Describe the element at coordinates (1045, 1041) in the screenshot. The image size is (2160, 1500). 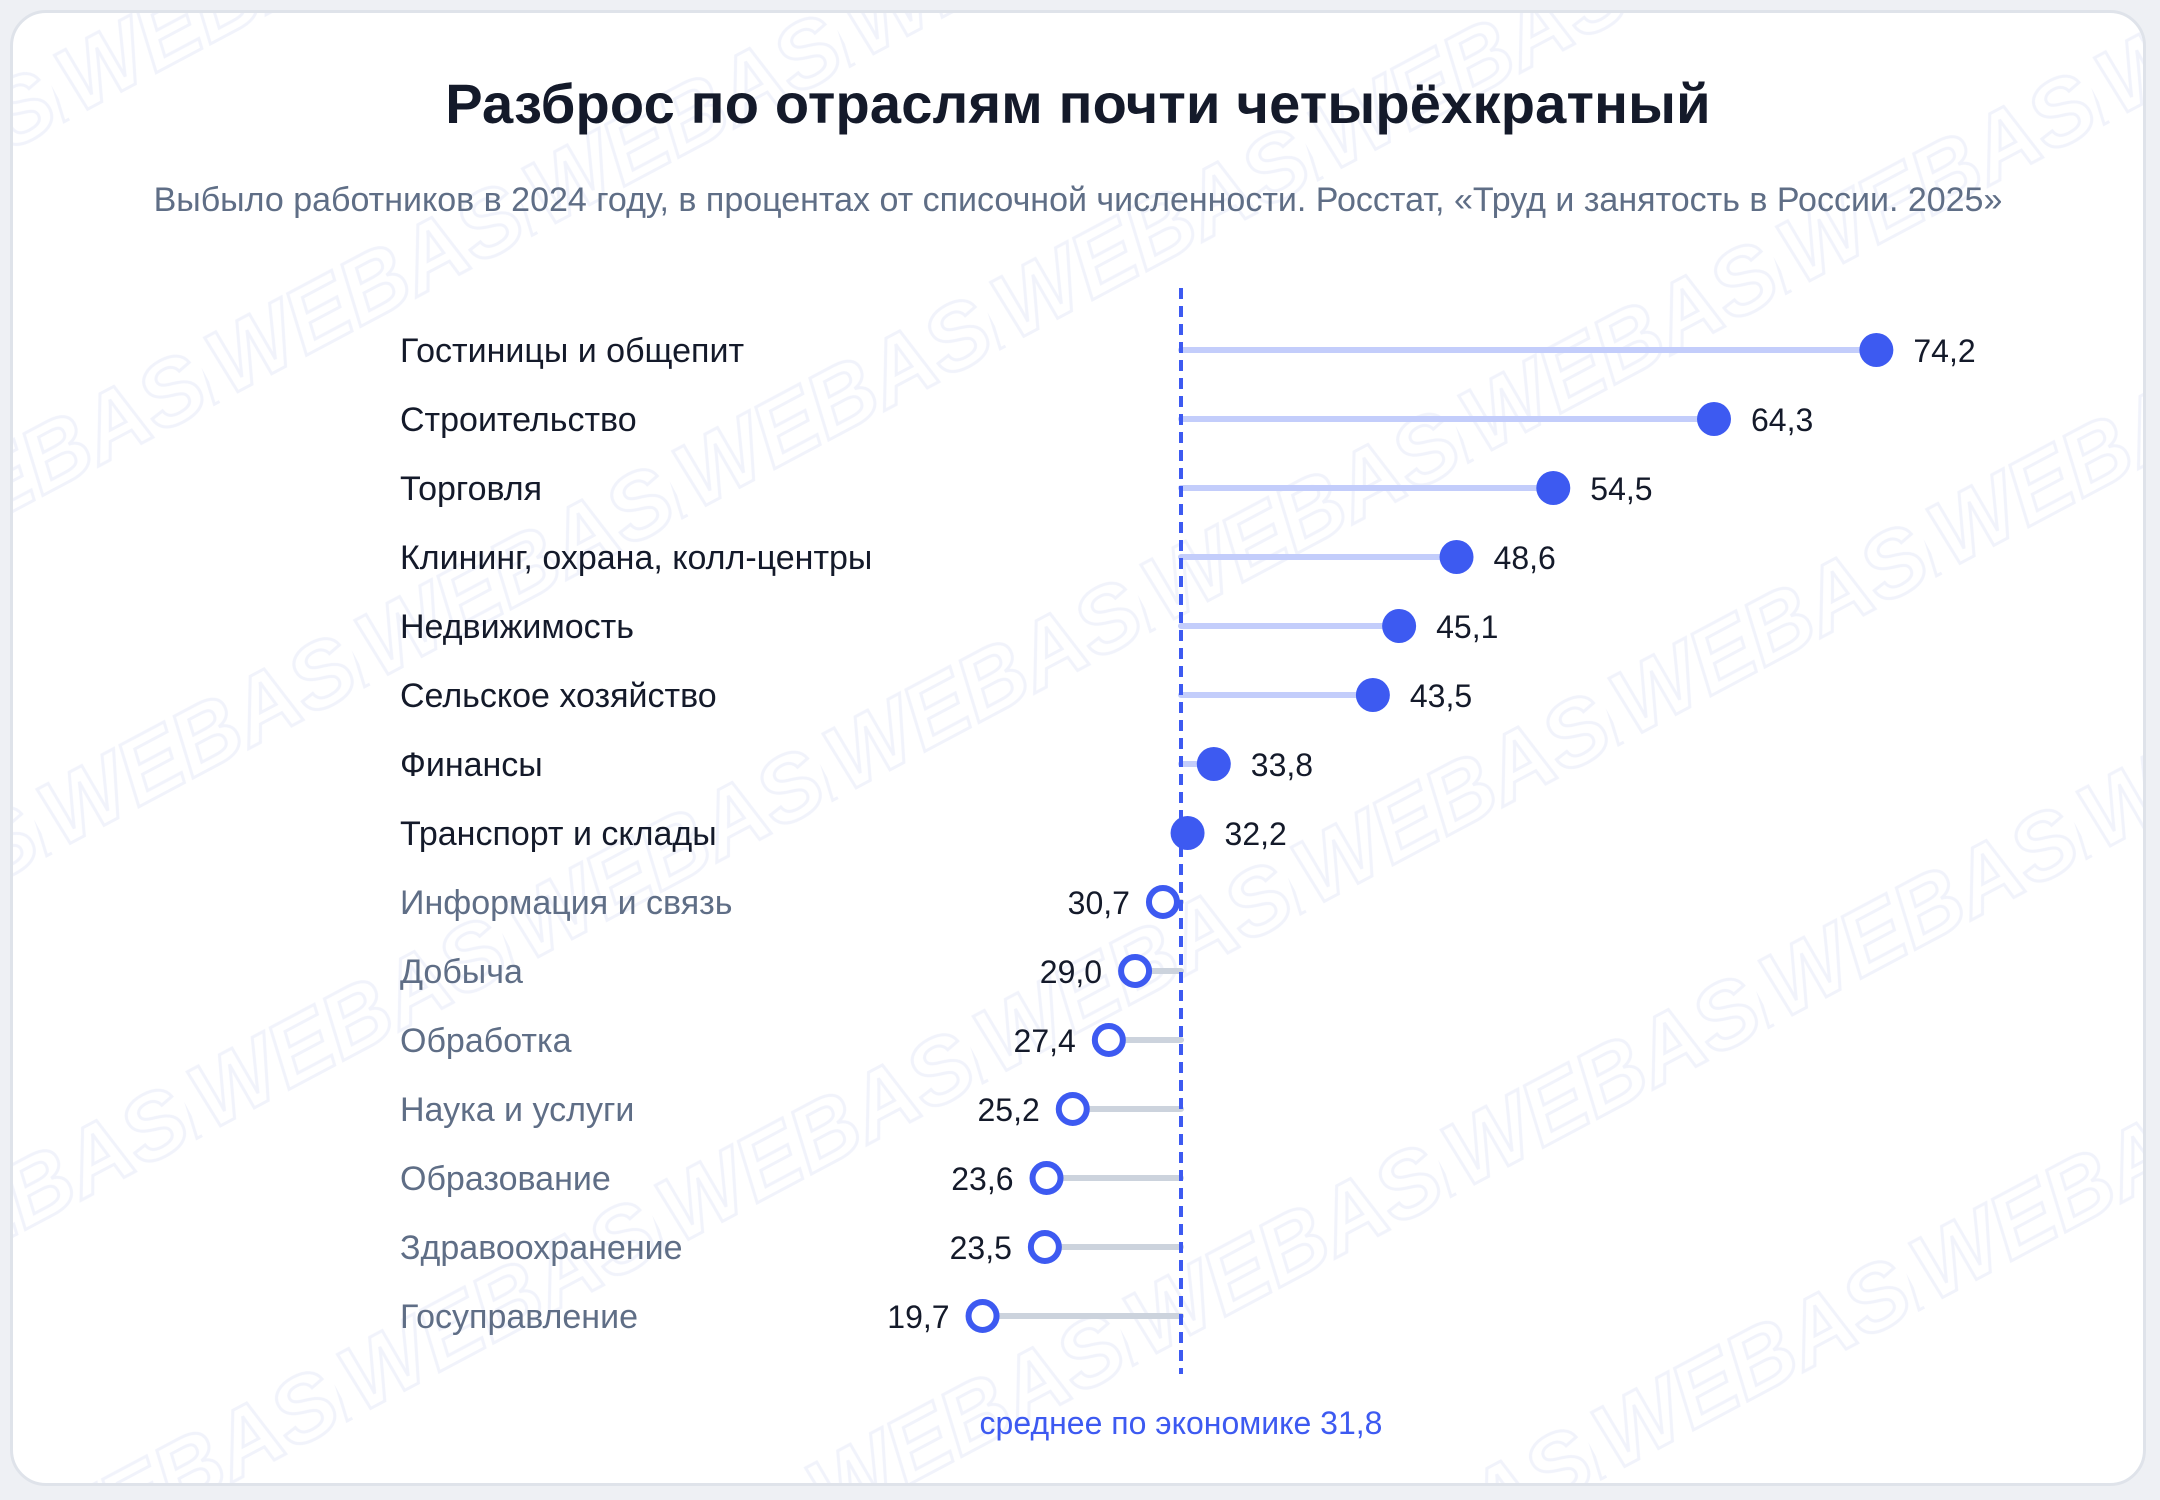
I see `value-label: 27,4` at that location.